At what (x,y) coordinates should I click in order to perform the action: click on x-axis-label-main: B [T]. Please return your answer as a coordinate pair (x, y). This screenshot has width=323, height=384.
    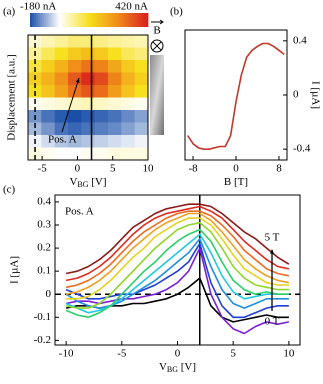
    Looking at the image, I should click on (236, 182).